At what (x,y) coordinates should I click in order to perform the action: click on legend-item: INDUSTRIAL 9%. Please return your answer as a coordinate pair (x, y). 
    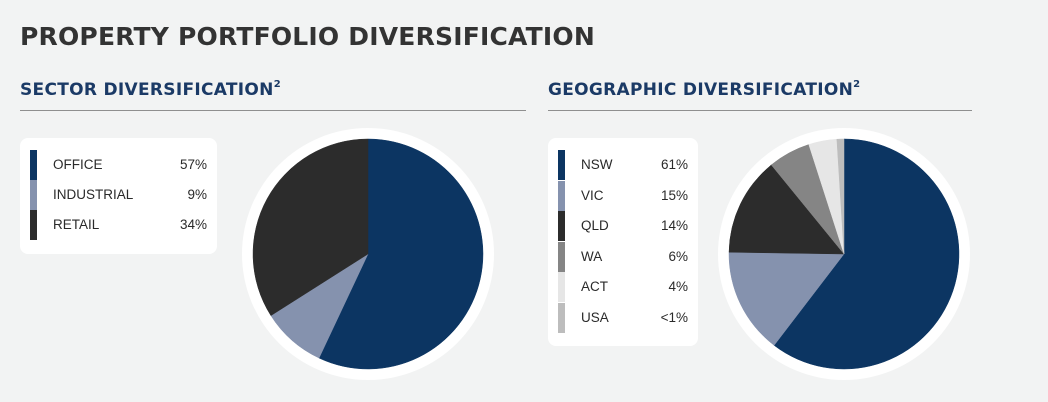
    Looking at the image, I should click on (118, 195).